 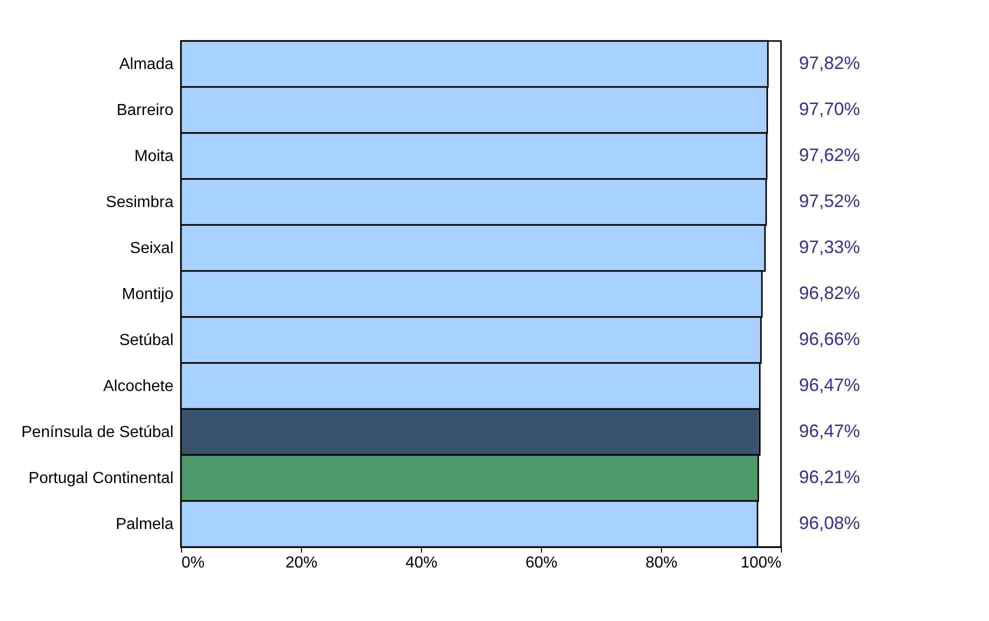 What do you see at coordinates (829, 63) in the screenshot?
I see `data-label: 97,82%` at bounding box center [829, 63].